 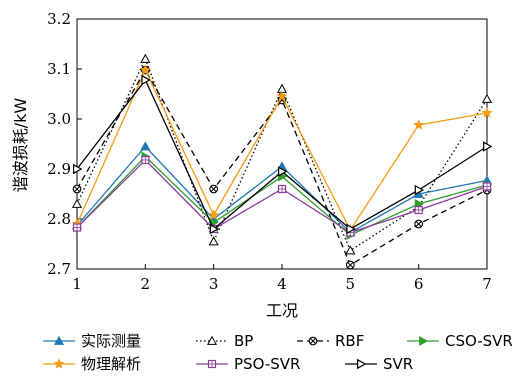 What do you see at coordinates (278, 352) in the screenshot?
I see `chart-legend: 实际测量 BP RBF CSO-SVR 物理解析 PSO-SVR SVR` at bounding box center [278, 352].